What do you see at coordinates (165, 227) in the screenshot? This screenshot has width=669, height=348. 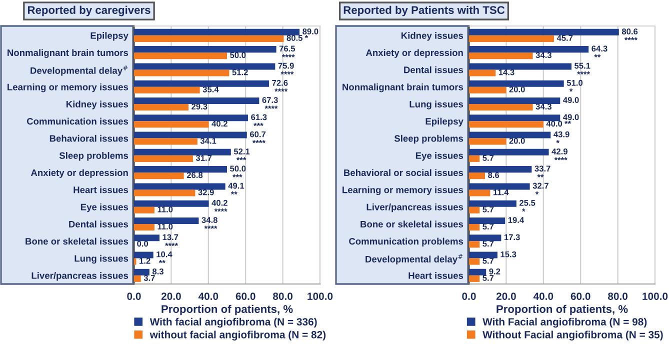 I see `data-label: 11.0` at bounding box center [165, 227].